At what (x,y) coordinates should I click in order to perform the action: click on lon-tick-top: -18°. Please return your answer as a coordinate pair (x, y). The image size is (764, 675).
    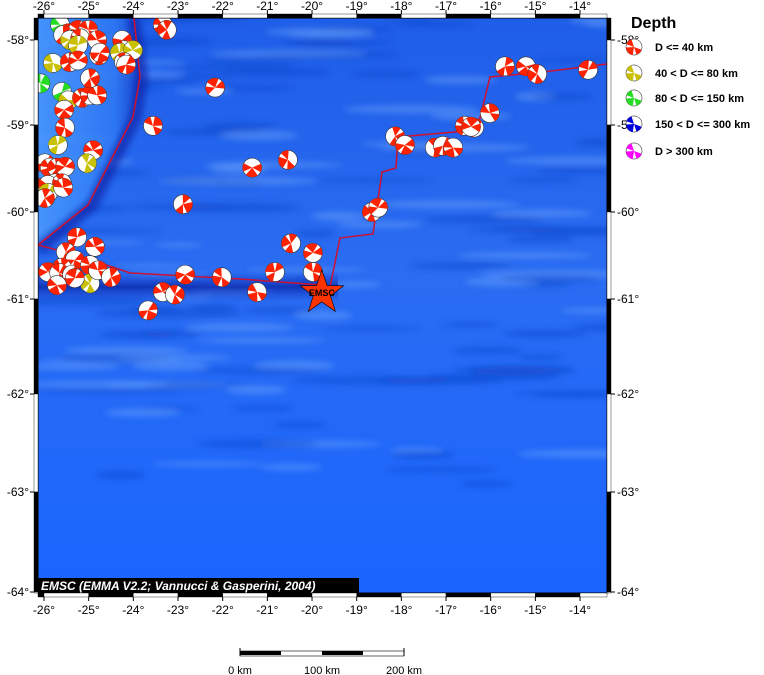
    Looking at the image, I should click on (401, 6).